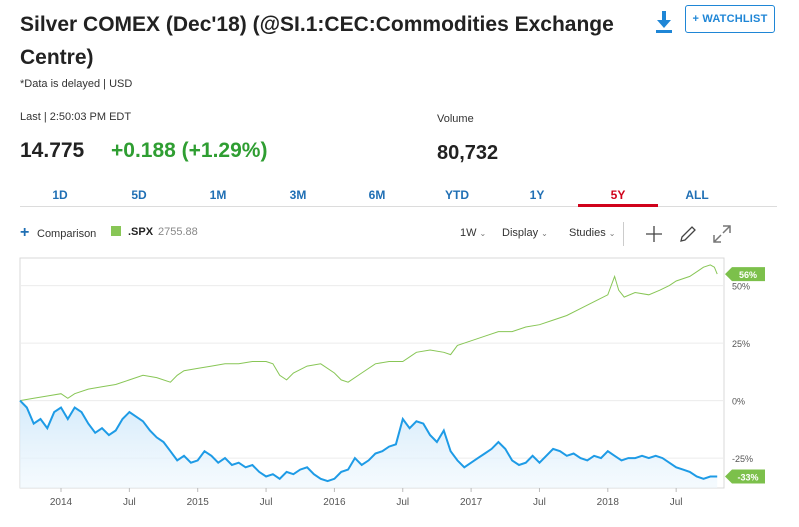 Image resolution: width=799 pixels, height=527 pixels. What do you see at coordinates (654, 234) in the screenshot?
I see `crosshair-icon` at bounding box center [654, 234].